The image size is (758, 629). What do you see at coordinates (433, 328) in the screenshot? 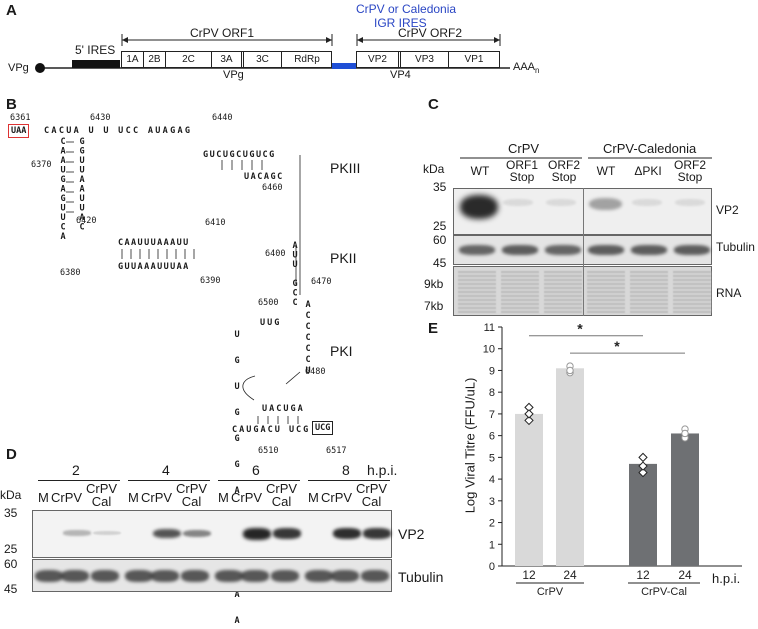
I see `panel-e-label: E` at bounding box center [433, 328].